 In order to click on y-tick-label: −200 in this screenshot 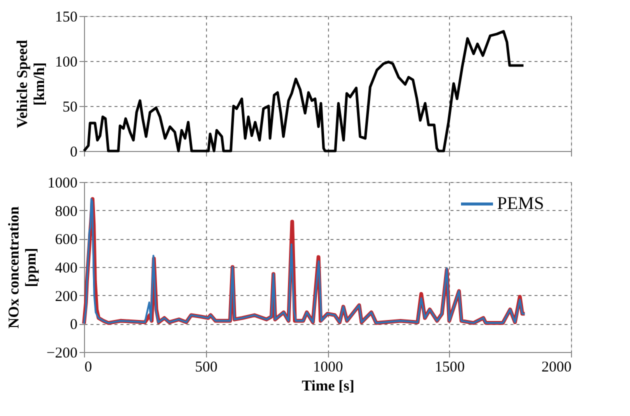, I will do `click(62, 354)`.